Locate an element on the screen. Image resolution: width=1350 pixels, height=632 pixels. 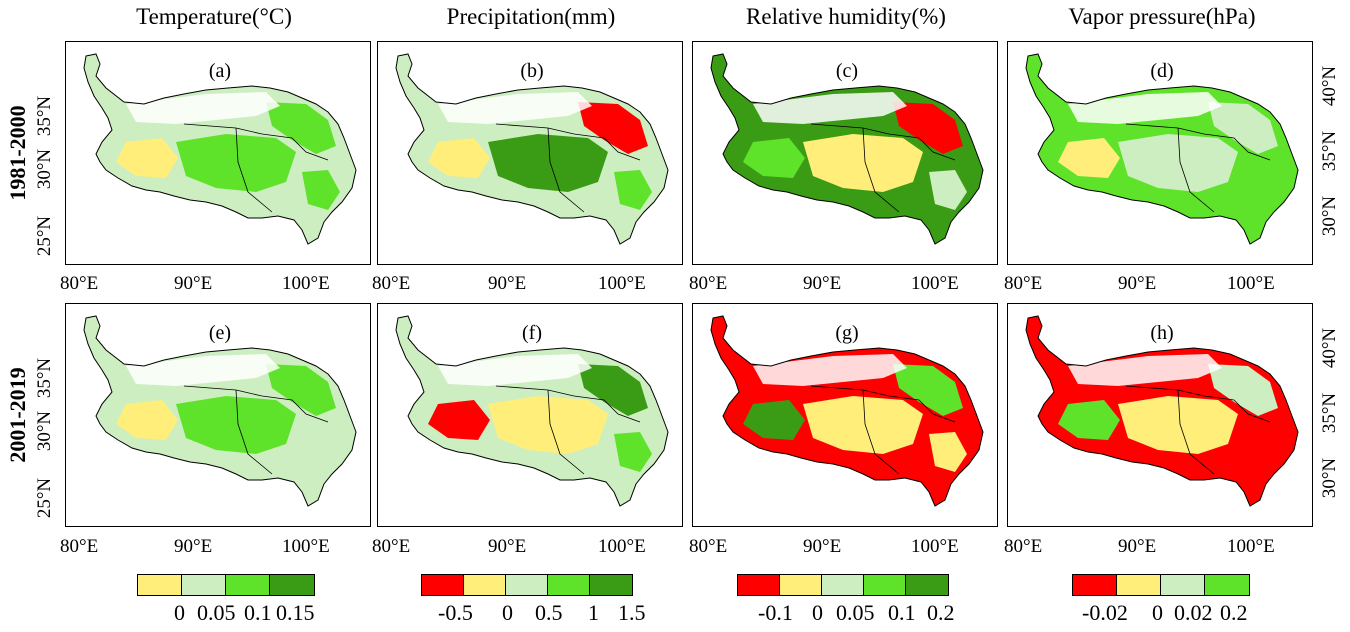
colorbar-tick: 0.02 is located at coordinates (1193, 612).